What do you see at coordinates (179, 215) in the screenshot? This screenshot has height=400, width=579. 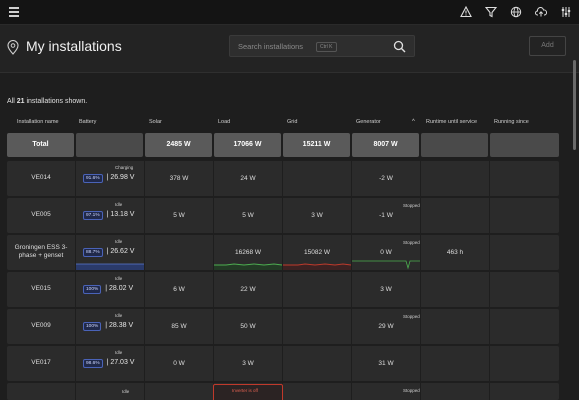 I see `solar-value: 5 W` at bounding box center [179, 215].